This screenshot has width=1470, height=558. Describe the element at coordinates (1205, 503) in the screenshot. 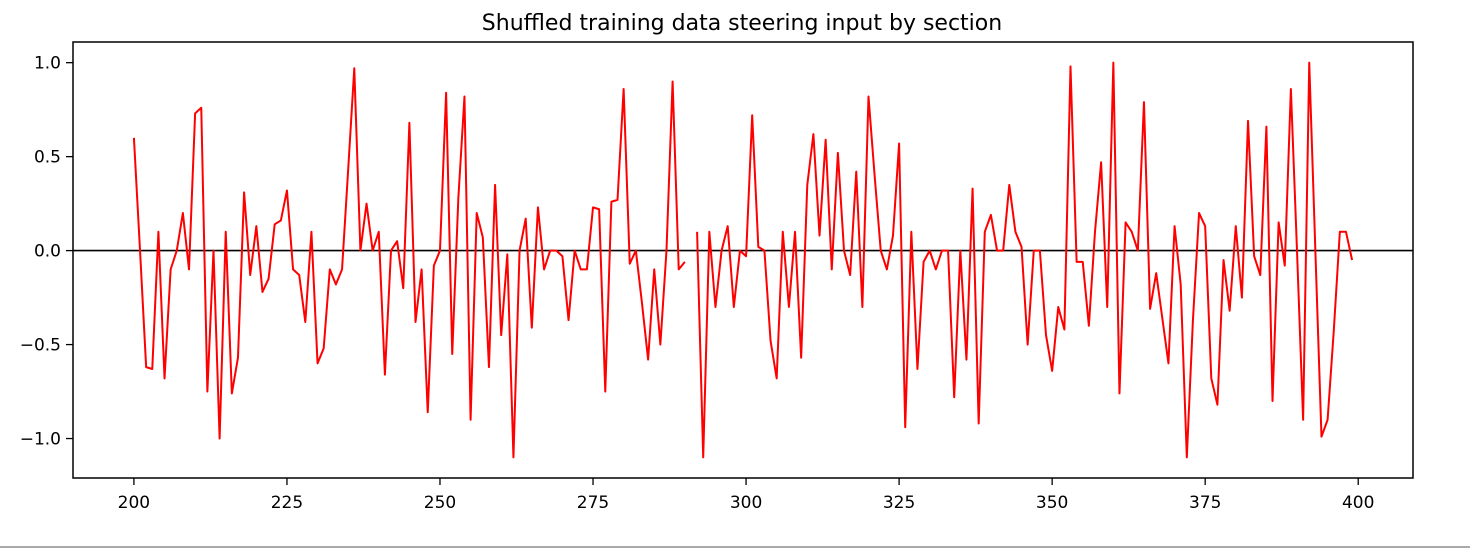

I see `x-tick-label: 375` at that location.